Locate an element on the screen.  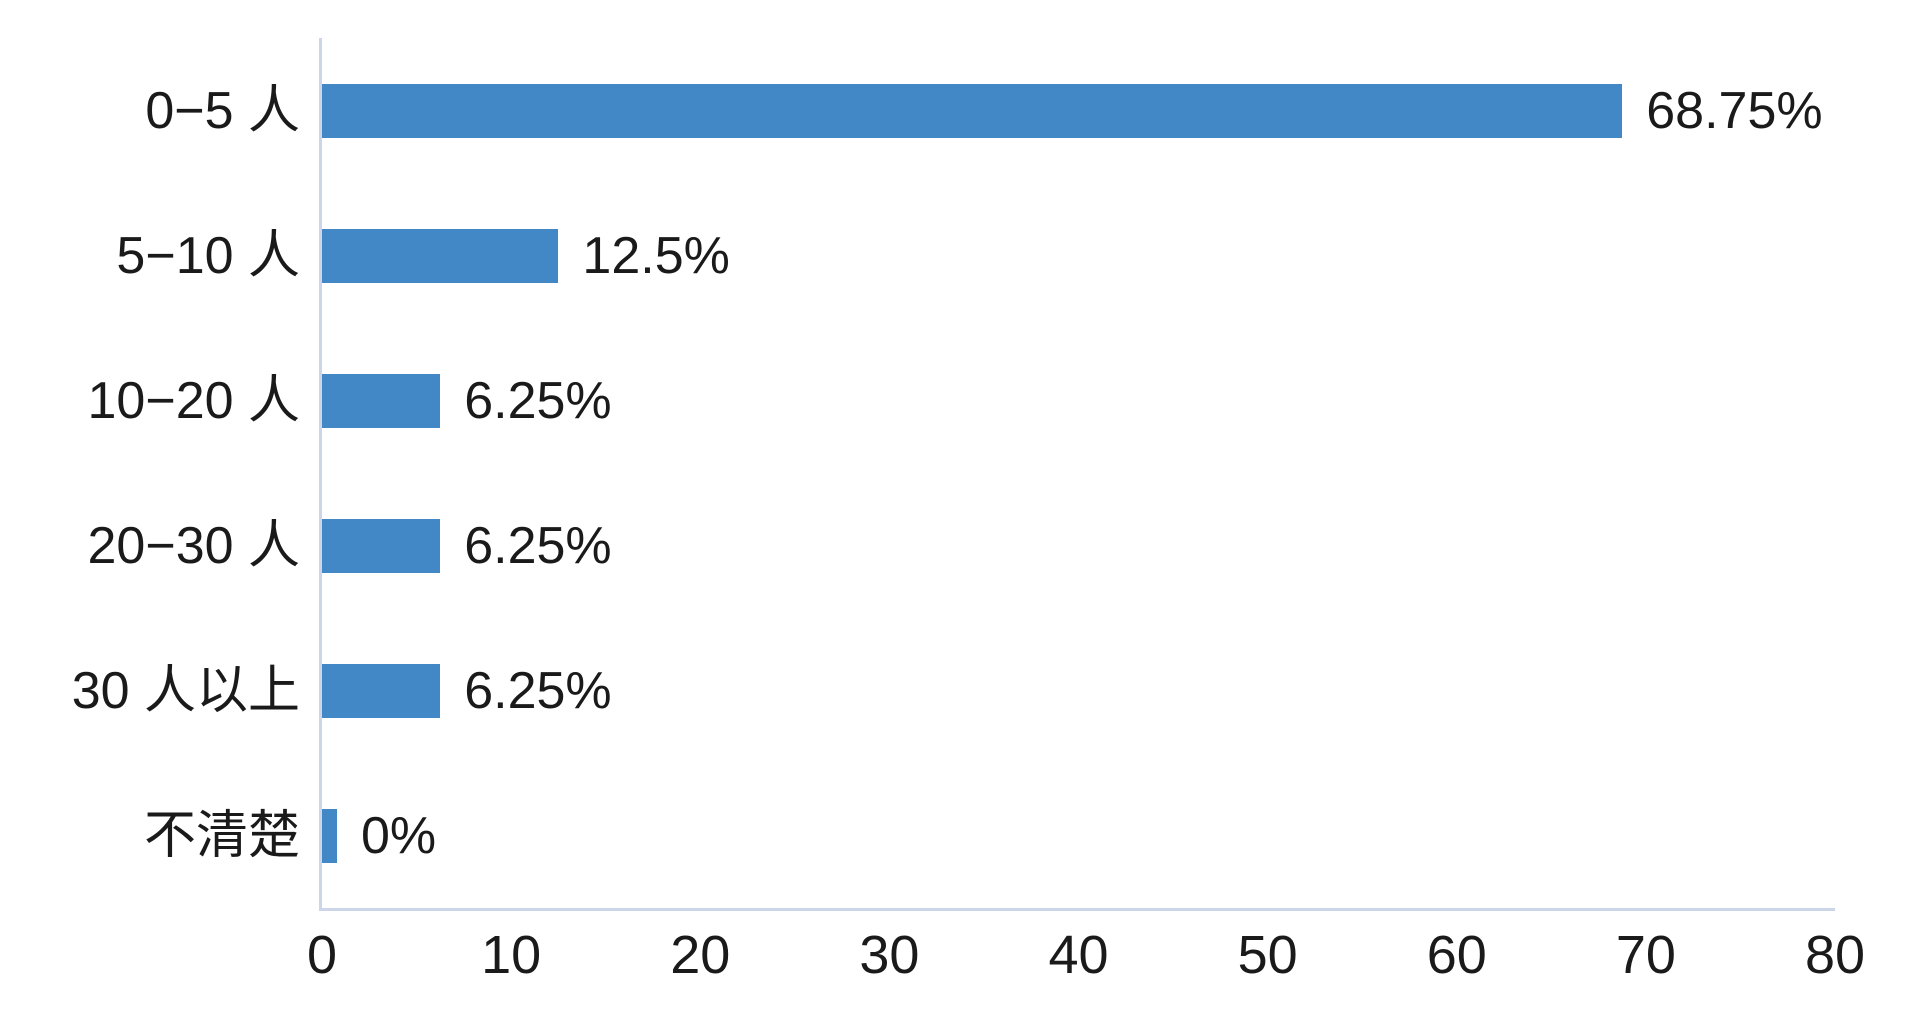
x-tick-label: 60 is located at coordinates (1456, 955).